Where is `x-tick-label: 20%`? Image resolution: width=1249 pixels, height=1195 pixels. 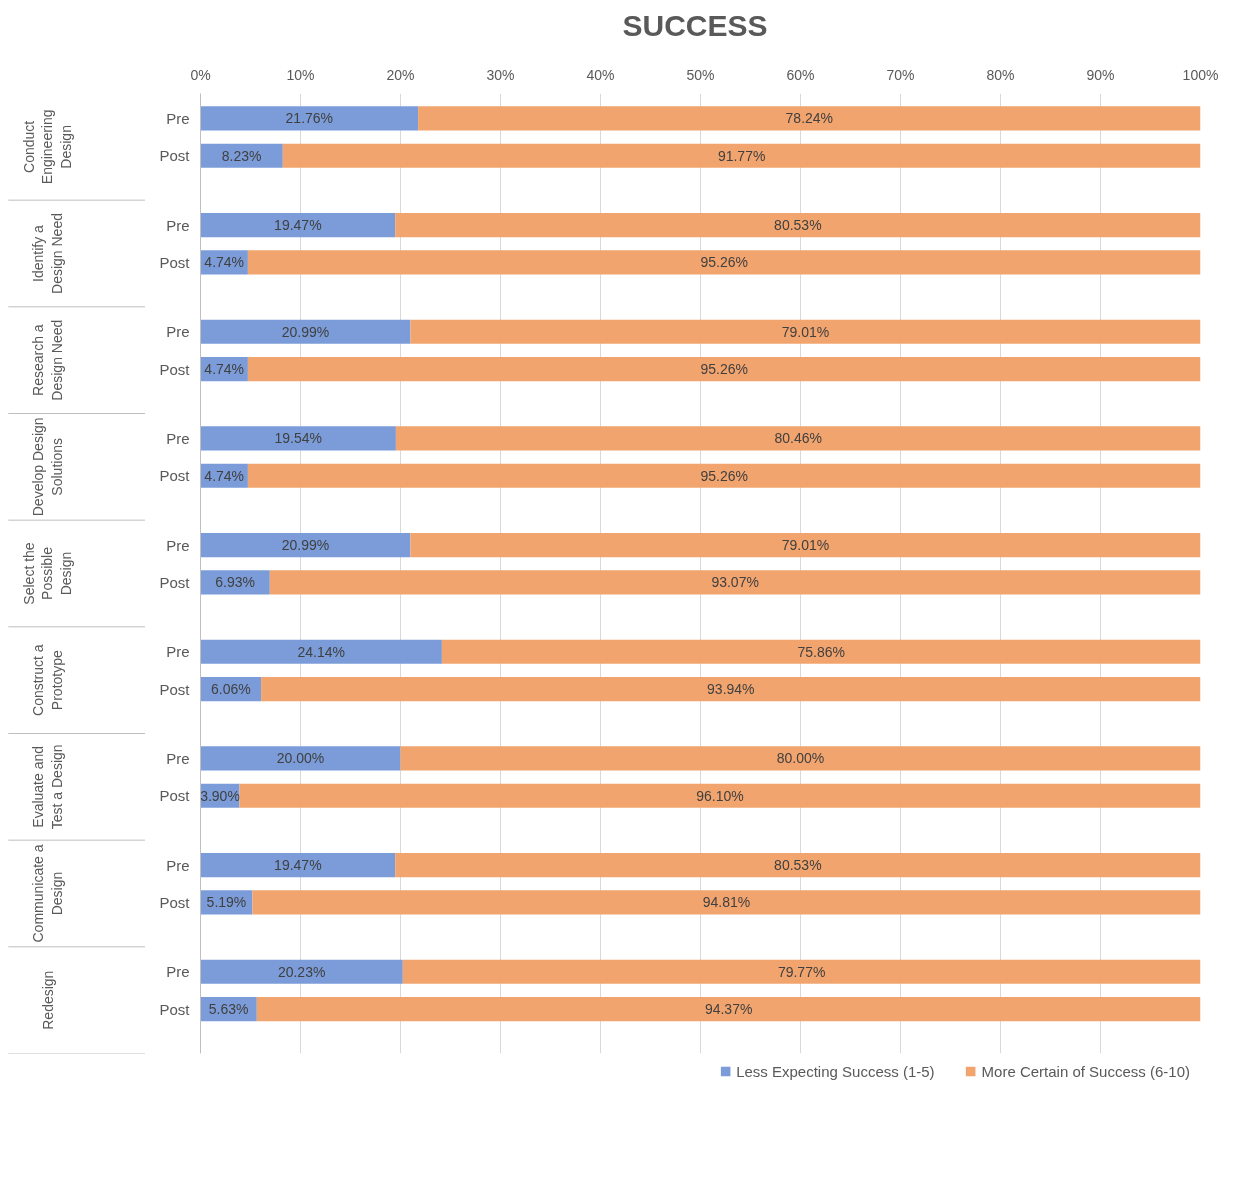
x-tick-label: 20% is located at coordinates (400, 74).